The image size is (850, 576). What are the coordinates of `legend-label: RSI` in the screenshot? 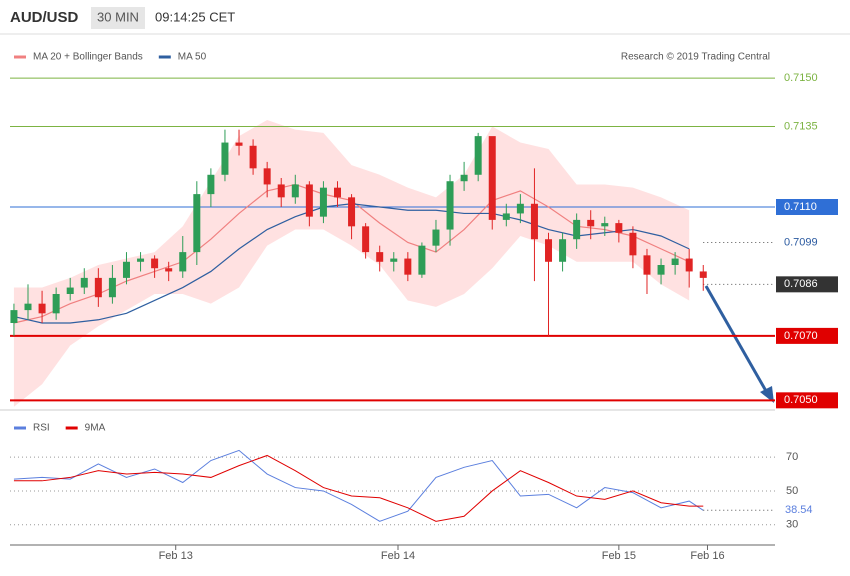 It's located at (41, 428).